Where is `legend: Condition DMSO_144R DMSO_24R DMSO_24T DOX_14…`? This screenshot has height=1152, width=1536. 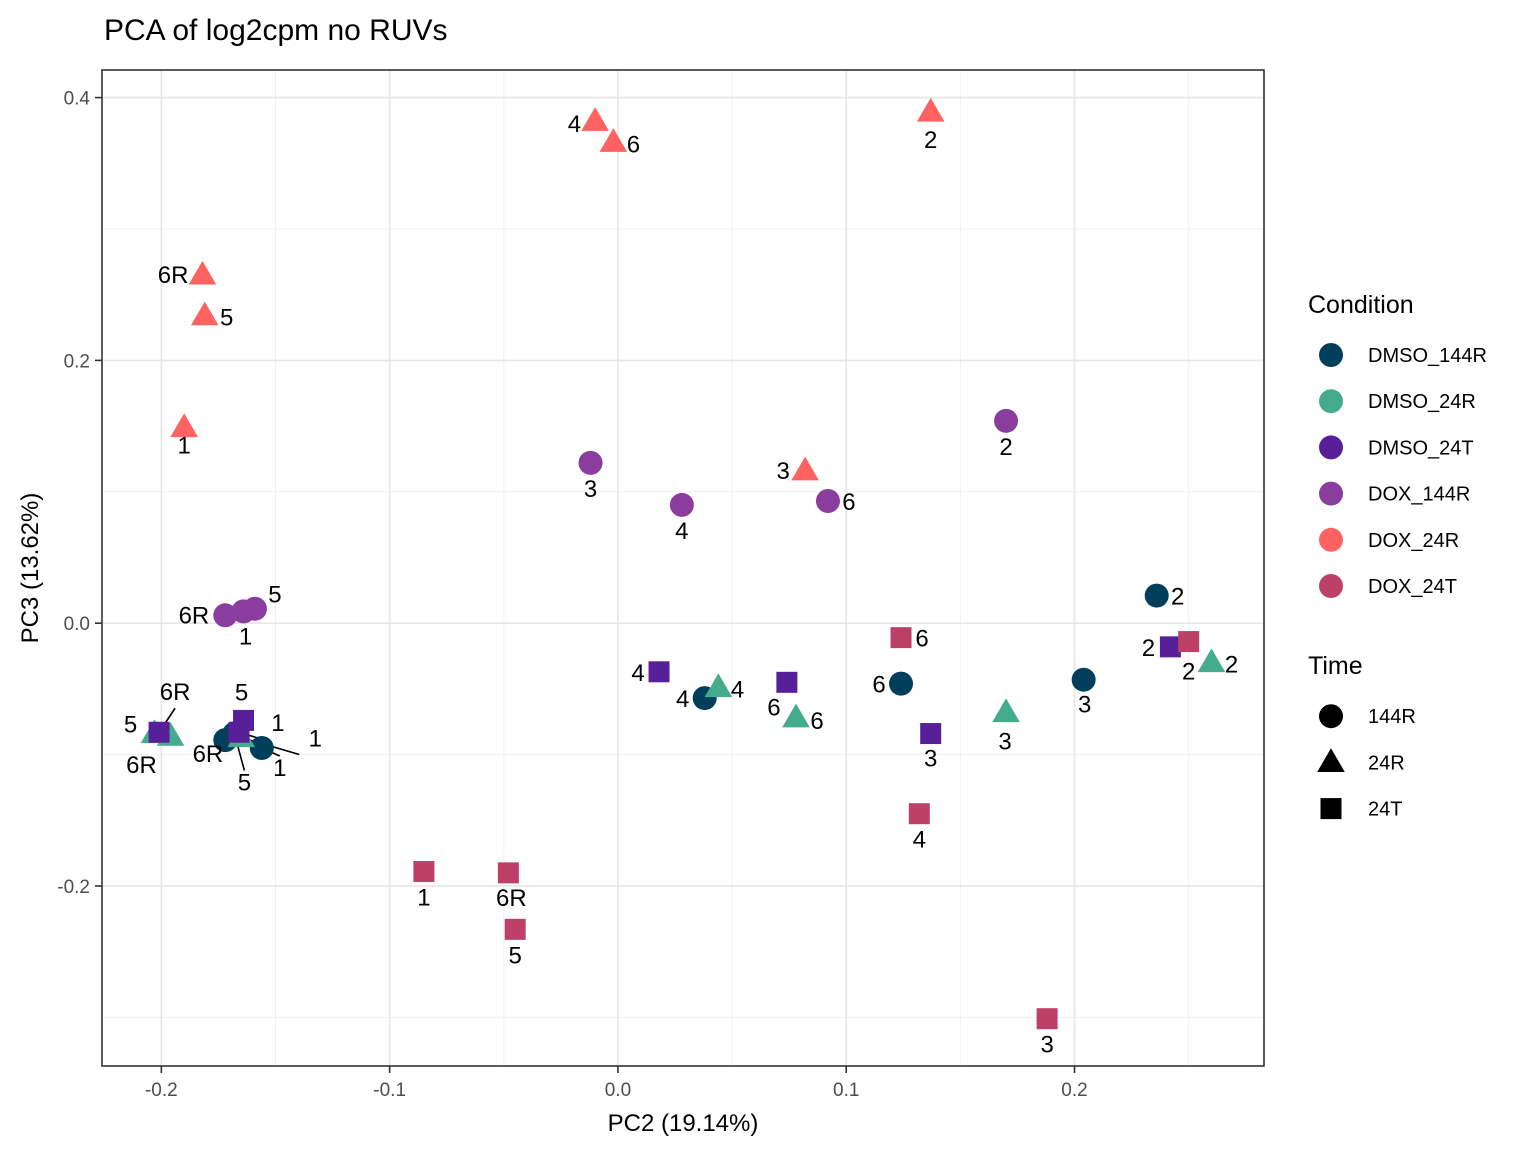 legend: Condition DMSO_144R DMSO_24R DMSO_24T DOX_14… is located at coordinates (1397, 556).